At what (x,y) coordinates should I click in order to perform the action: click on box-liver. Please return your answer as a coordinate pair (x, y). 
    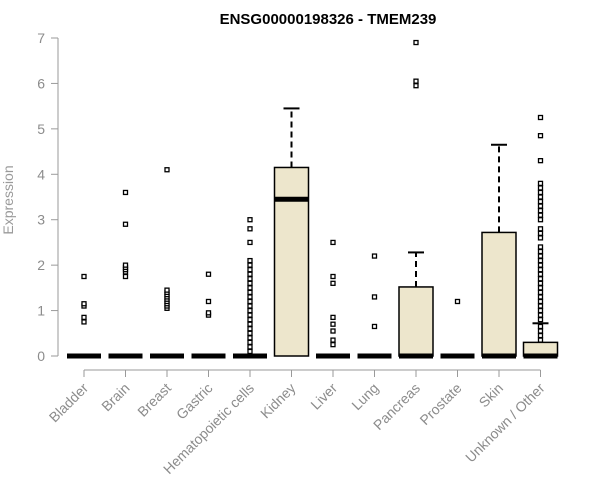
    Looking at the image, I should click on (333, 299).